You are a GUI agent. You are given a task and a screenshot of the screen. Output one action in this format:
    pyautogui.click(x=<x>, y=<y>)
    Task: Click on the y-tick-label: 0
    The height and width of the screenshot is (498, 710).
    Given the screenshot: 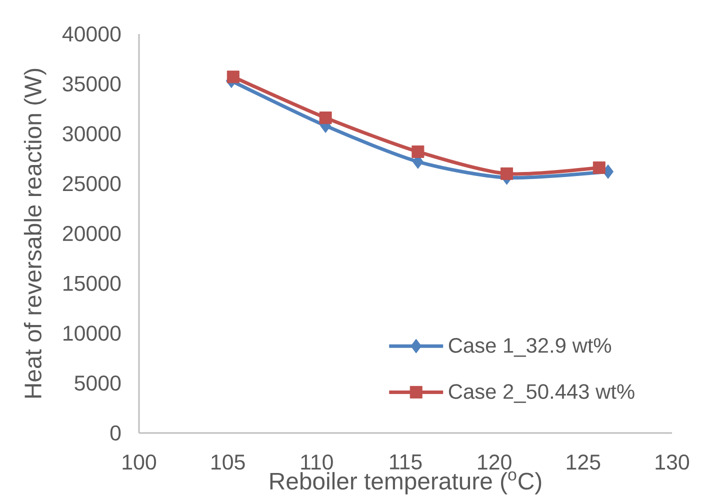 What is the action you would take?
    pyautogui.click(x=115, y=433)
    